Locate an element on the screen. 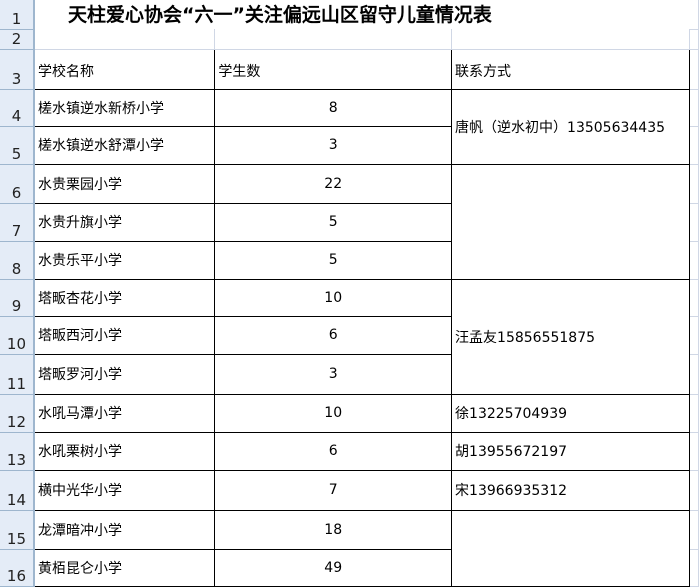 The image size is (699, 587). header-students: 学生数 is located at coordinates (333, 69).